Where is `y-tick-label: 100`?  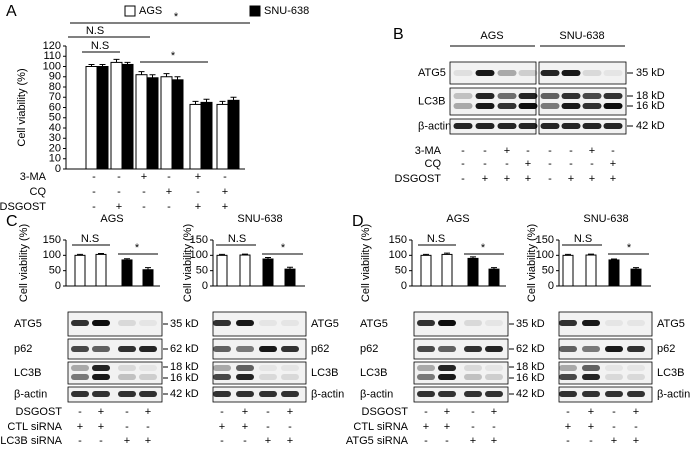
y-tick-label: 100 is located at coordinates (398, 255).